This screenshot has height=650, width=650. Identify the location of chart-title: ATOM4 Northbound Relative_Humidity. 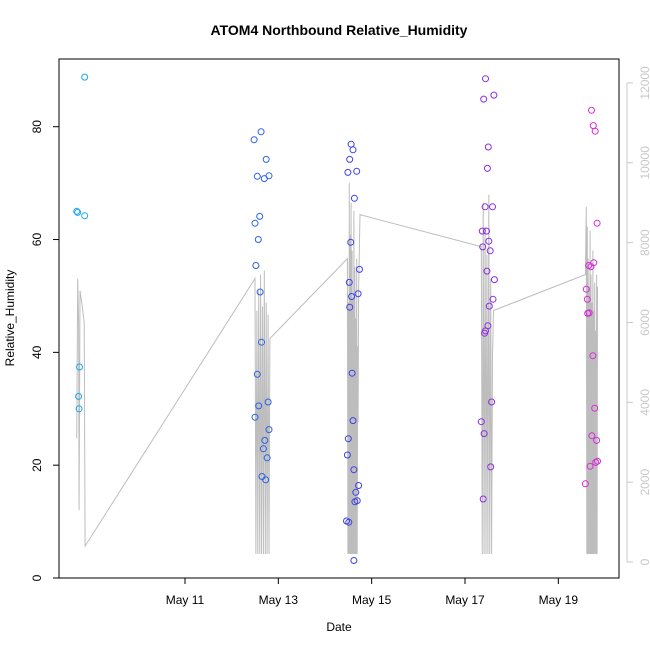
(339, 30).